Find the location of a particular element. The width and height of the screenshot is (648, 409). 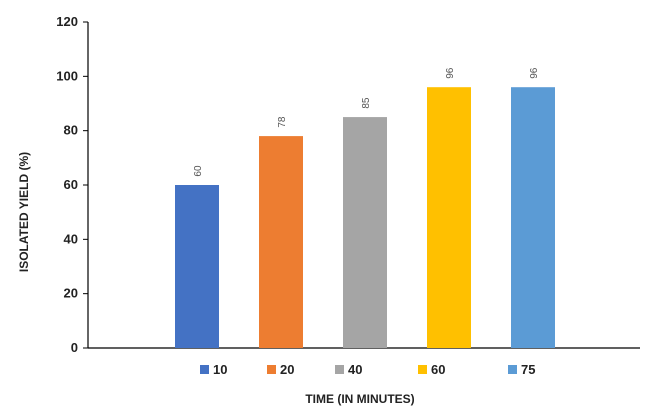

legend-label: 40 is located at coordinates (355, 369).